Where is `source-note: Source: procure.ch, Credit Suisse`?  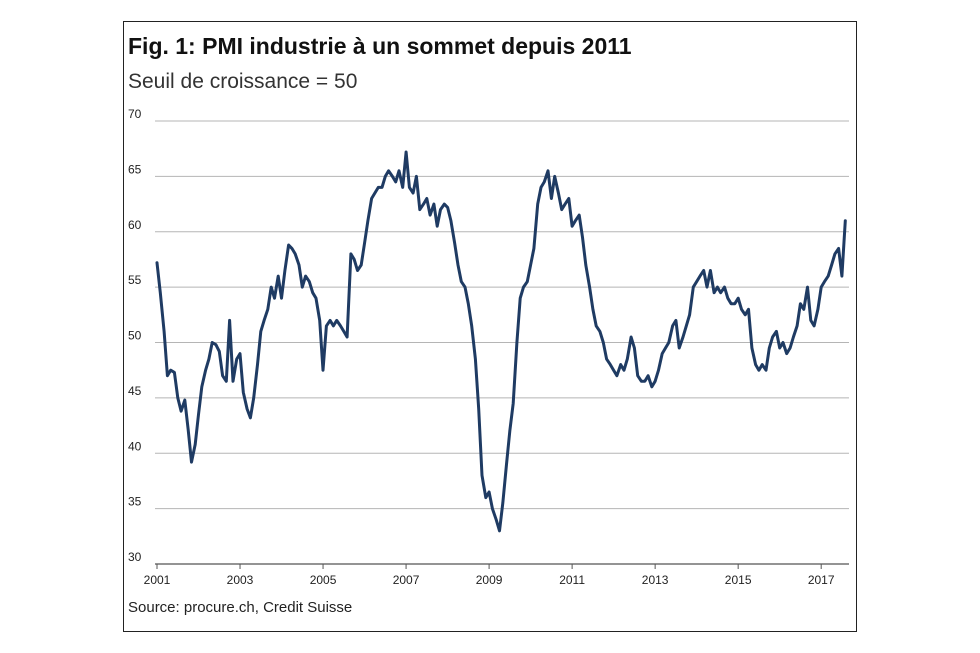
source-note: Source: procure.ch, Credit Suisse is located at coordinates (240, 607).